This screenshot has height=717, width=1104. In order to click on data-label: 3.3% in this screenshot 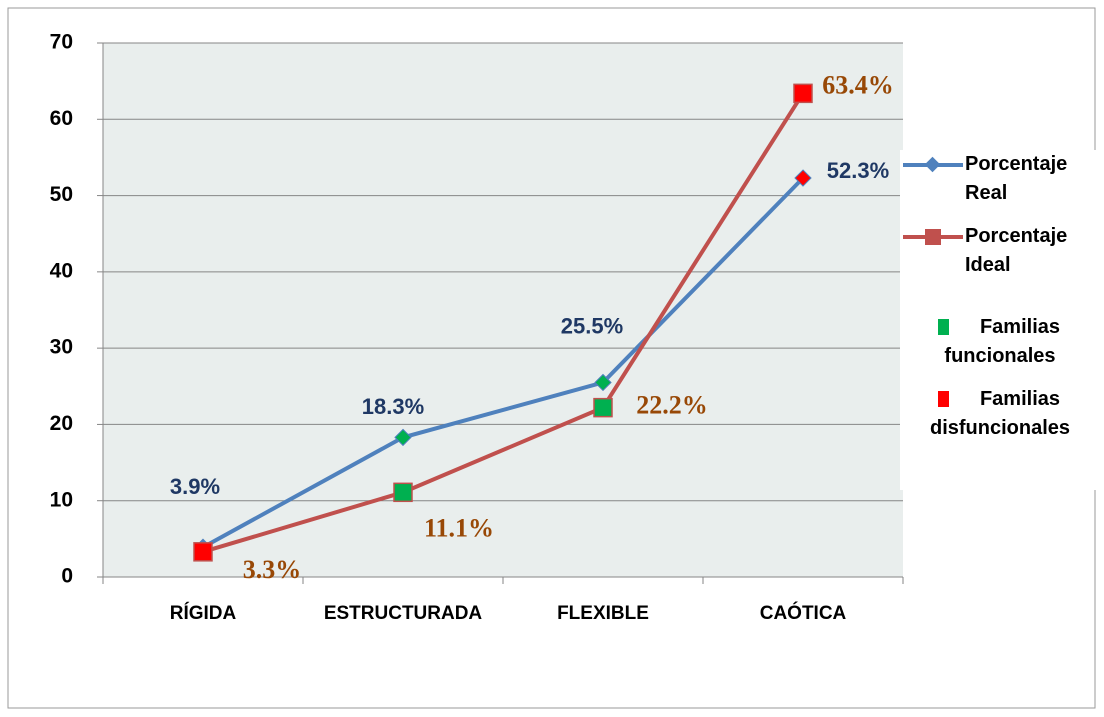, I will do `click(272, 569)`.